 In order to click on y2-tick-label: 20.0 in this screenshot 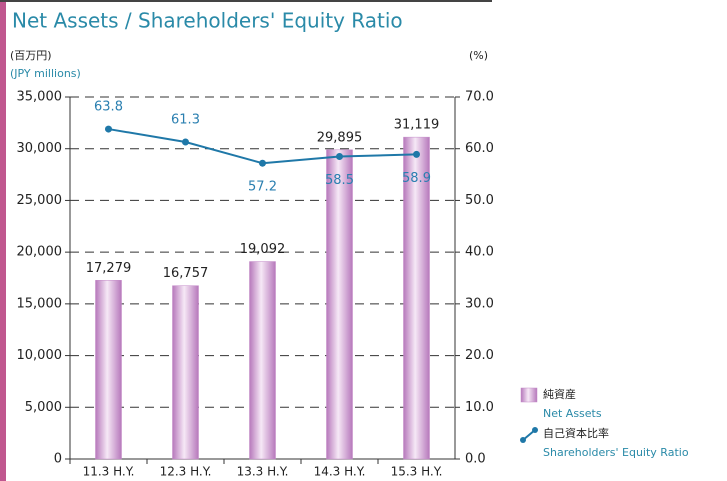, I will do `click(479, 355)`.